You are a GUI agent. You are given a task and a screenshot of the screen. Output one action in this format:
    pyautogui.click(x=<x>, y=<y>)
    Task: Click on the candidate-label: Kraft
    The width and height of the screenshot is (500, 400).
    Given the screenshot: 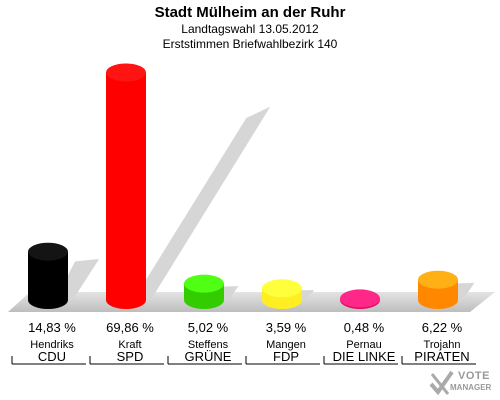 What is the action you would take?
    pyautogui.click(x=129, y=345)
    